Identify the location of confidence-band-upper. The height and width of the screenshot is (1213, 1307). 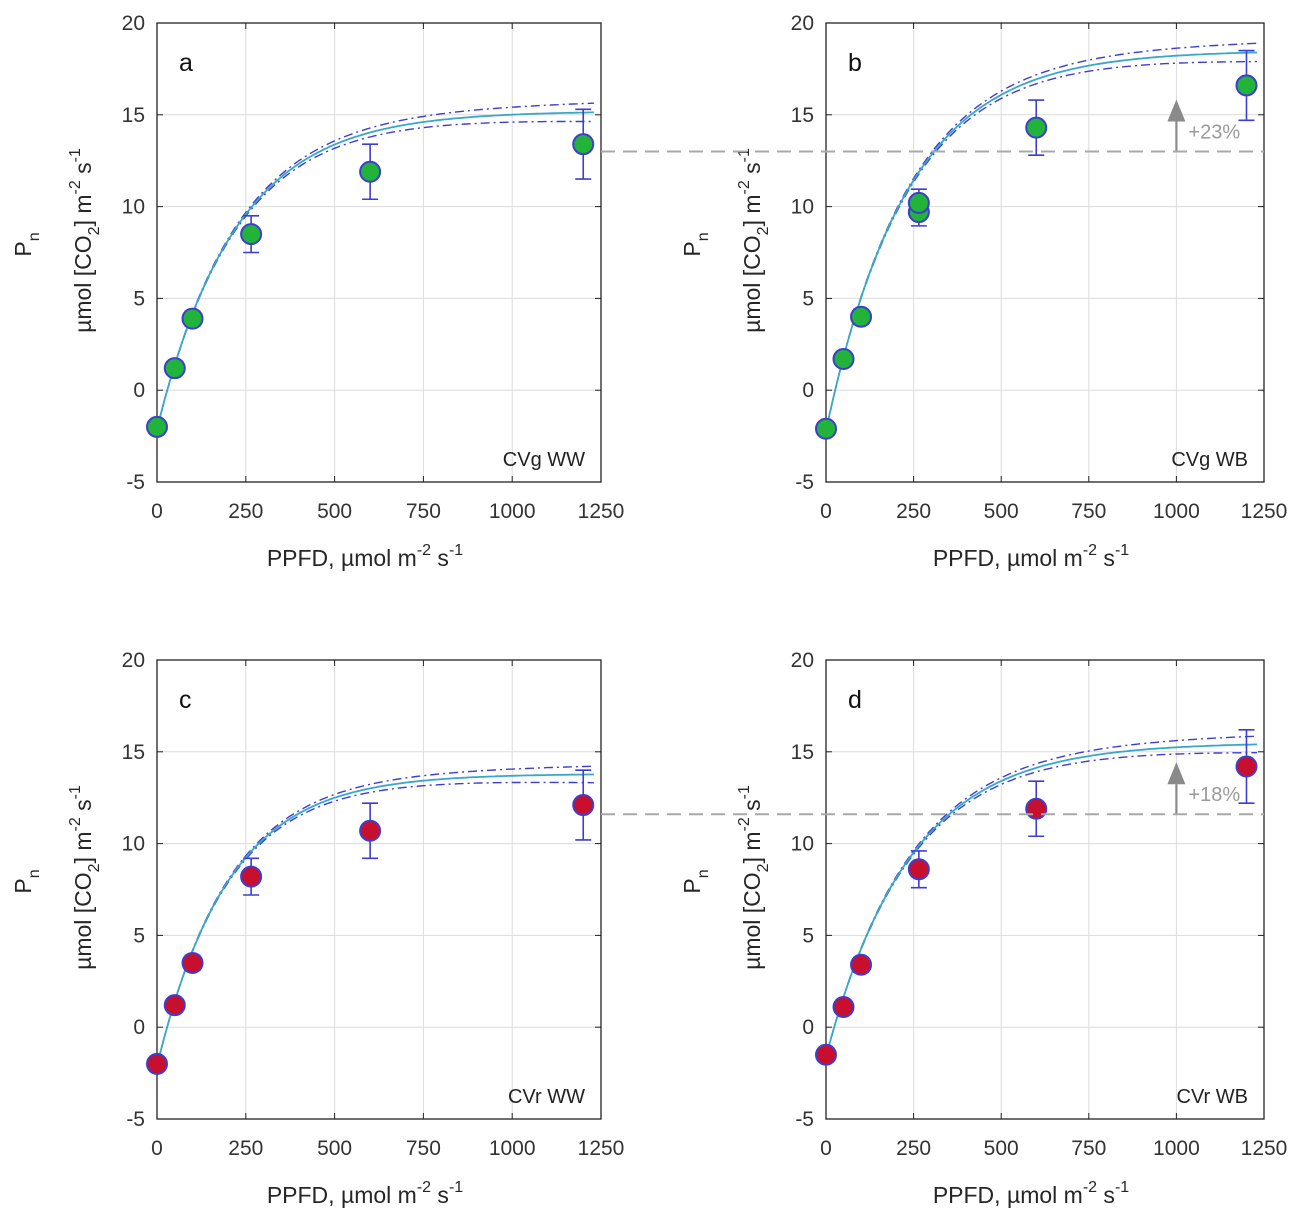
(375, 265).